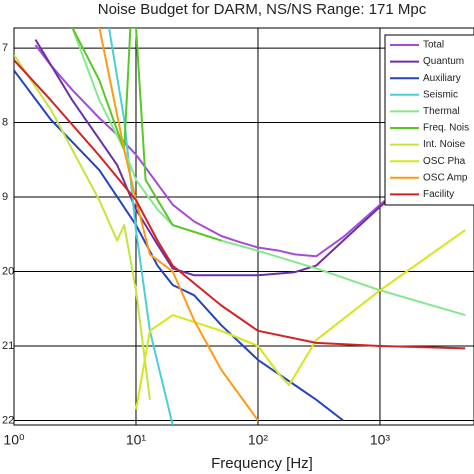 Image resolution: width=474 pixels, height=474 pixels. I want to click on legend-label: Total, so click(433, 45).